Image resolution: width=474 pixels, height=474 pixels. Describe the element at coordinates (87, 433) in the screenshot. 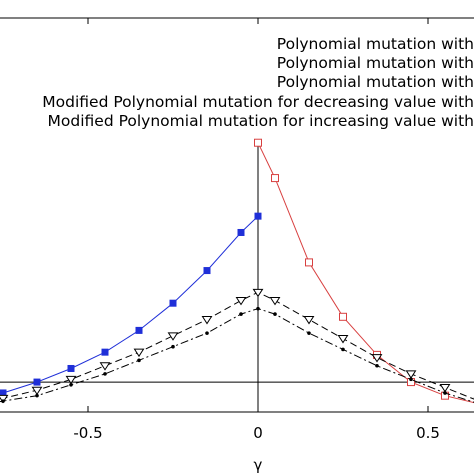

I see `x-tick-label: -0.5` at that location.